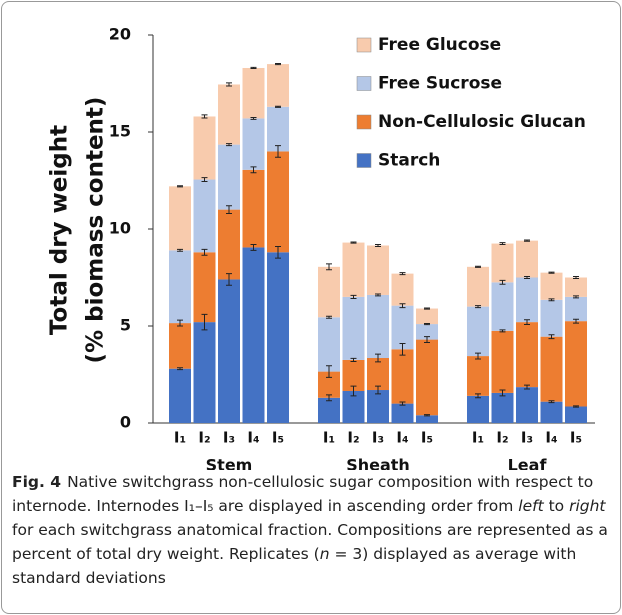  I want to click on legend-label: Non-Cellulosic Glucan, so click(482, 122).